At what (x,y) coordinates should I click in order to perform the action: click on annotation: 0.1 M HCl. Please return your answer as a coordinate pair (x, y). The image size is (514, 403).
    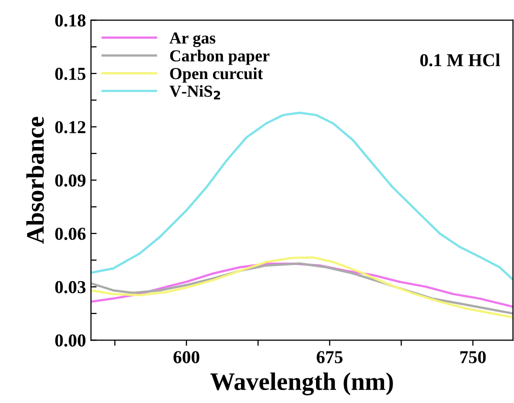
    Looking at the image, I should click on (460, 60).